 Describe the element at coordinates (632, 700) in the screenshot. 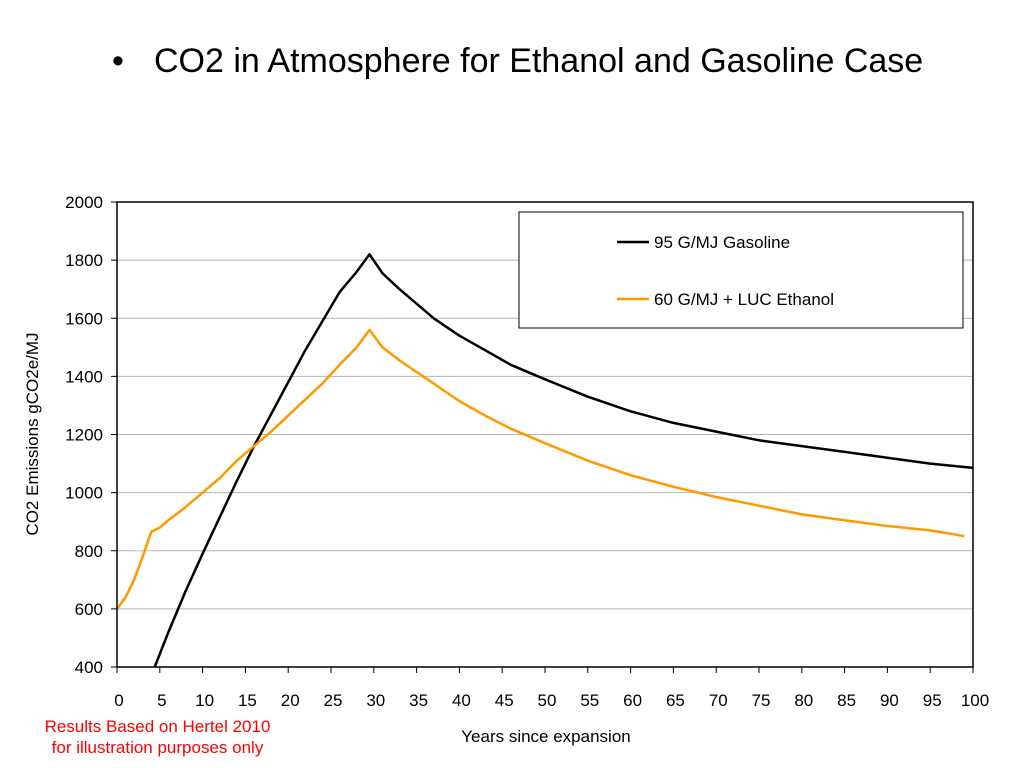

I see `x-tick-label: 60` at that location.